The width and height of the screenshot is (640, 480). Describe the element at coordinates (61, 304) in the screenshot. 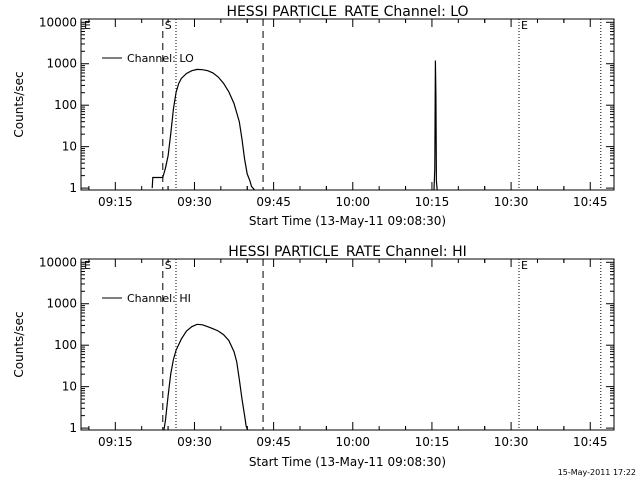

I see `panel-2-y-tick-label: 1000` at that location.